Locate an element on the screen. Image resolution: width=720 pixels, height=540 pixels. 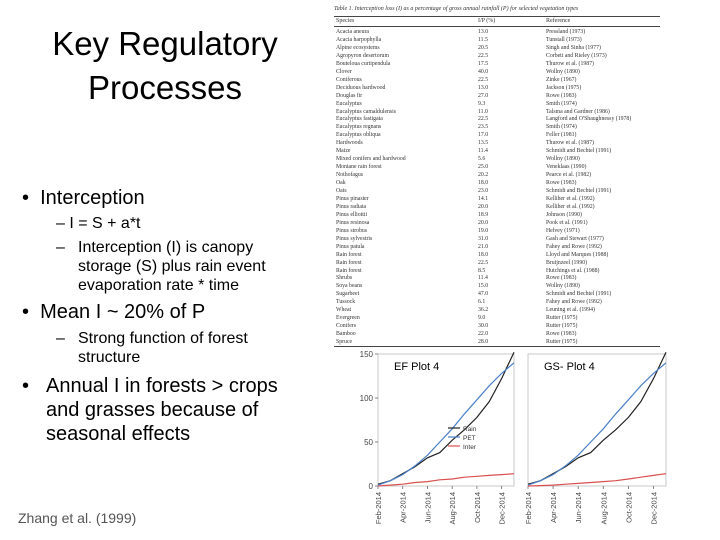
cell-species: Agropyron desertorum is located at coordinates (362, 55).